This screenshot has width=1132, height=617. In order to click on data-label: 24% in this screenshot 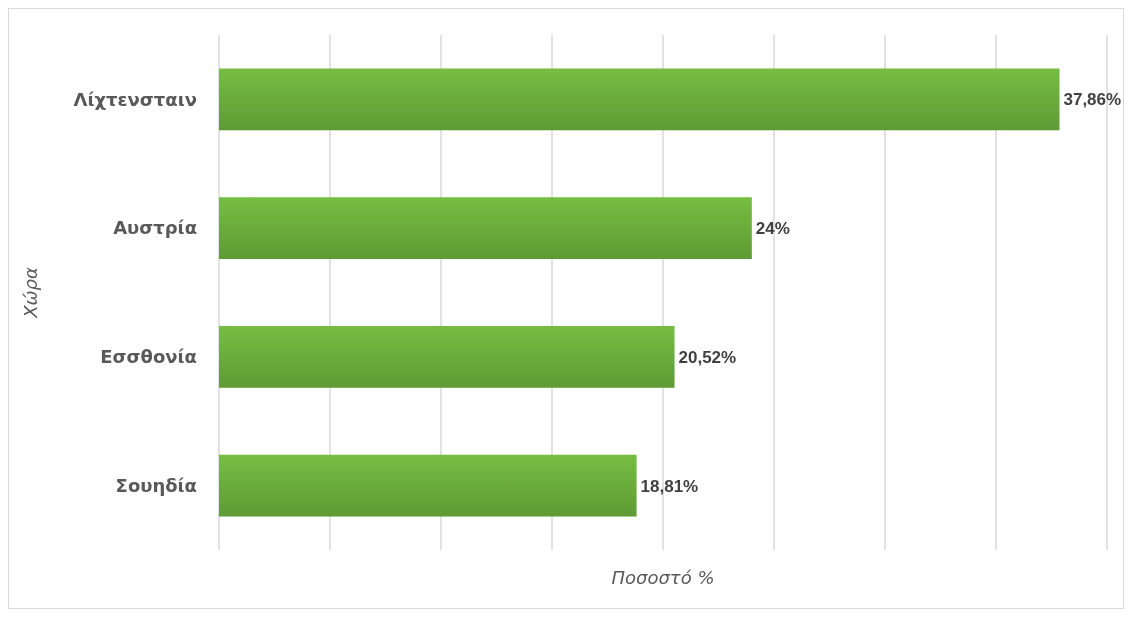, I will do `click(772, 229)`.